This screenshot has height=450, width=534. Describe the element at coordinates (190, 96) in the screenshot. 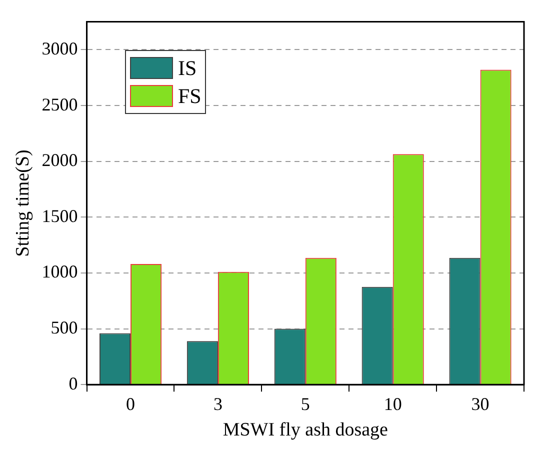

I see `legend-label: FS` at that location.